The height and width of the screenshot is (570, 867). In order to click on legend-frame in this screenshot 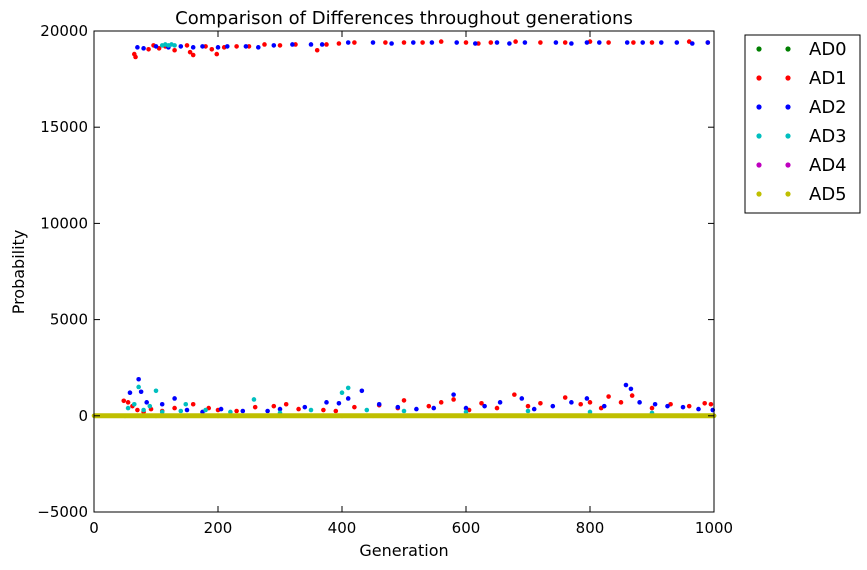, I will do `click(802, 124)`.